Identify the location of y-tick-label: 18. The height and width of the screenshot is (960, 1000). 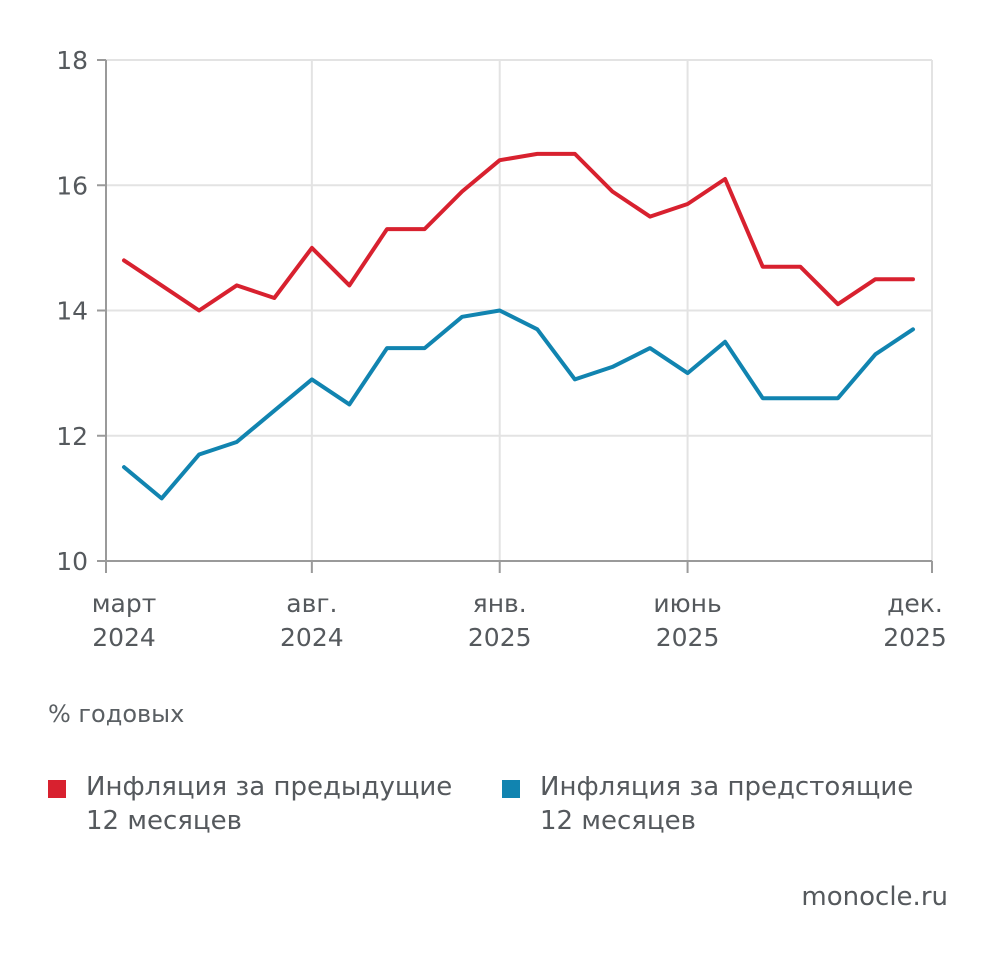
(72, 60).